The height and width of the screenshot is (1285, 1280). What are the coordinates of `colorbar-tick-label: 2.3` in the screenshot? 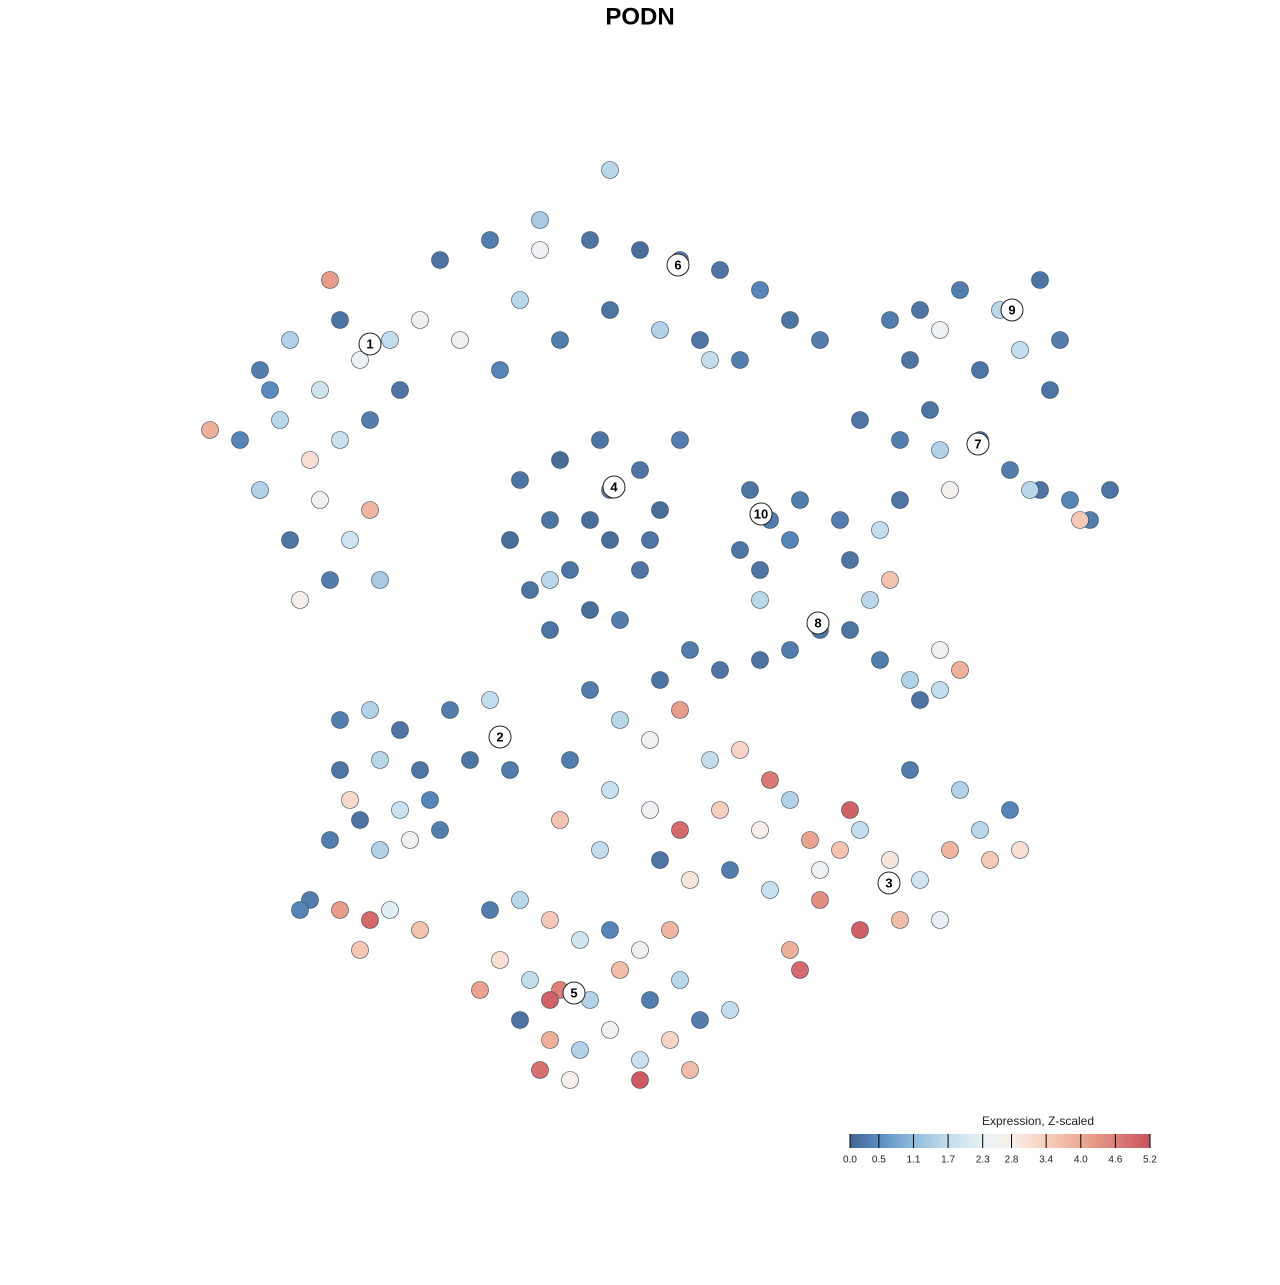 It's located at (983, 1160).